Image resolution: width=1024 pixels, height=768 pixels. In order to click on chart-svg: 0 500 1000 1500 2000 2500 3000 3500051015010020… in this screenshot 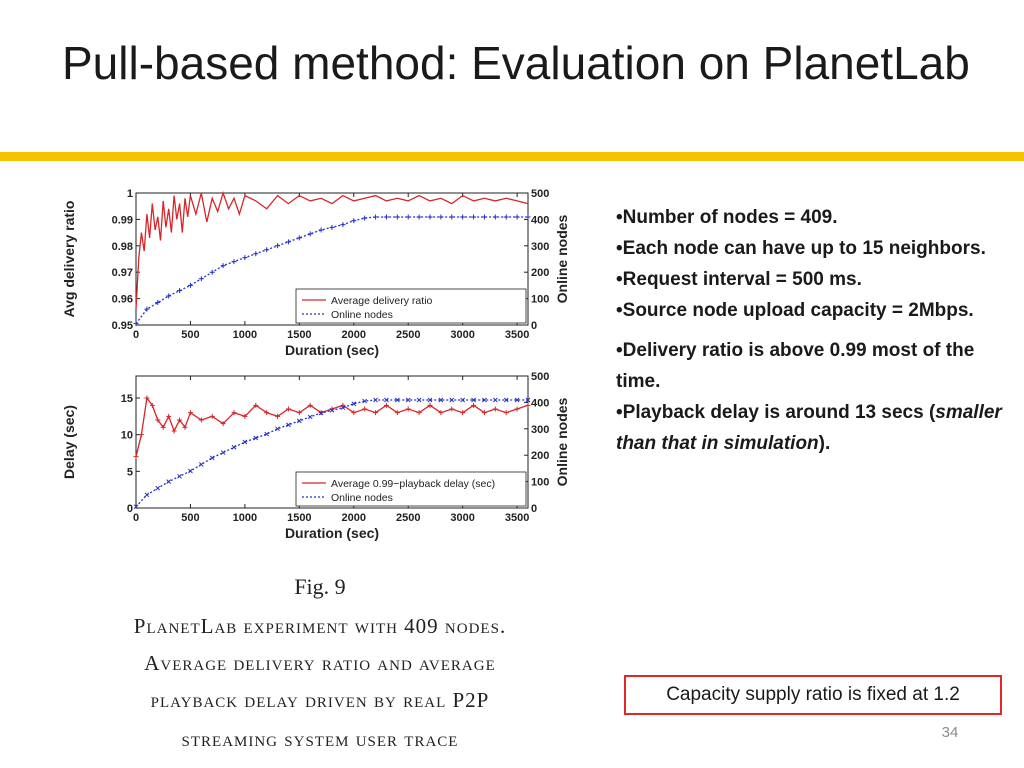, I will do `click(315, 456)`.